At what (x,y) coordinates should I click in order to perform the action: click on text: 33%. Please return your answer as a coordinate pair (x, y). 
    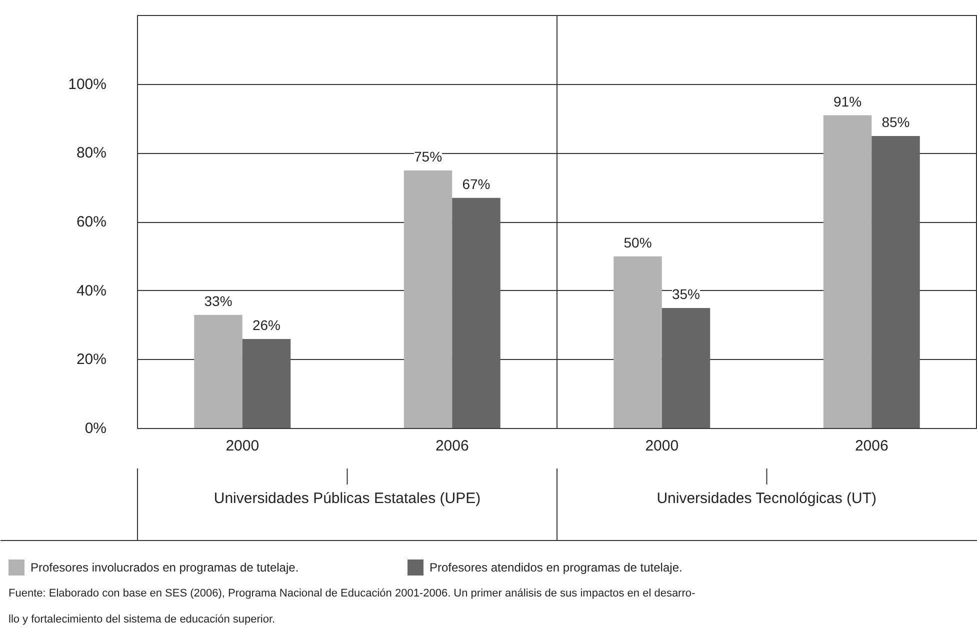
    Looking at the image, I should click on (218, 300).